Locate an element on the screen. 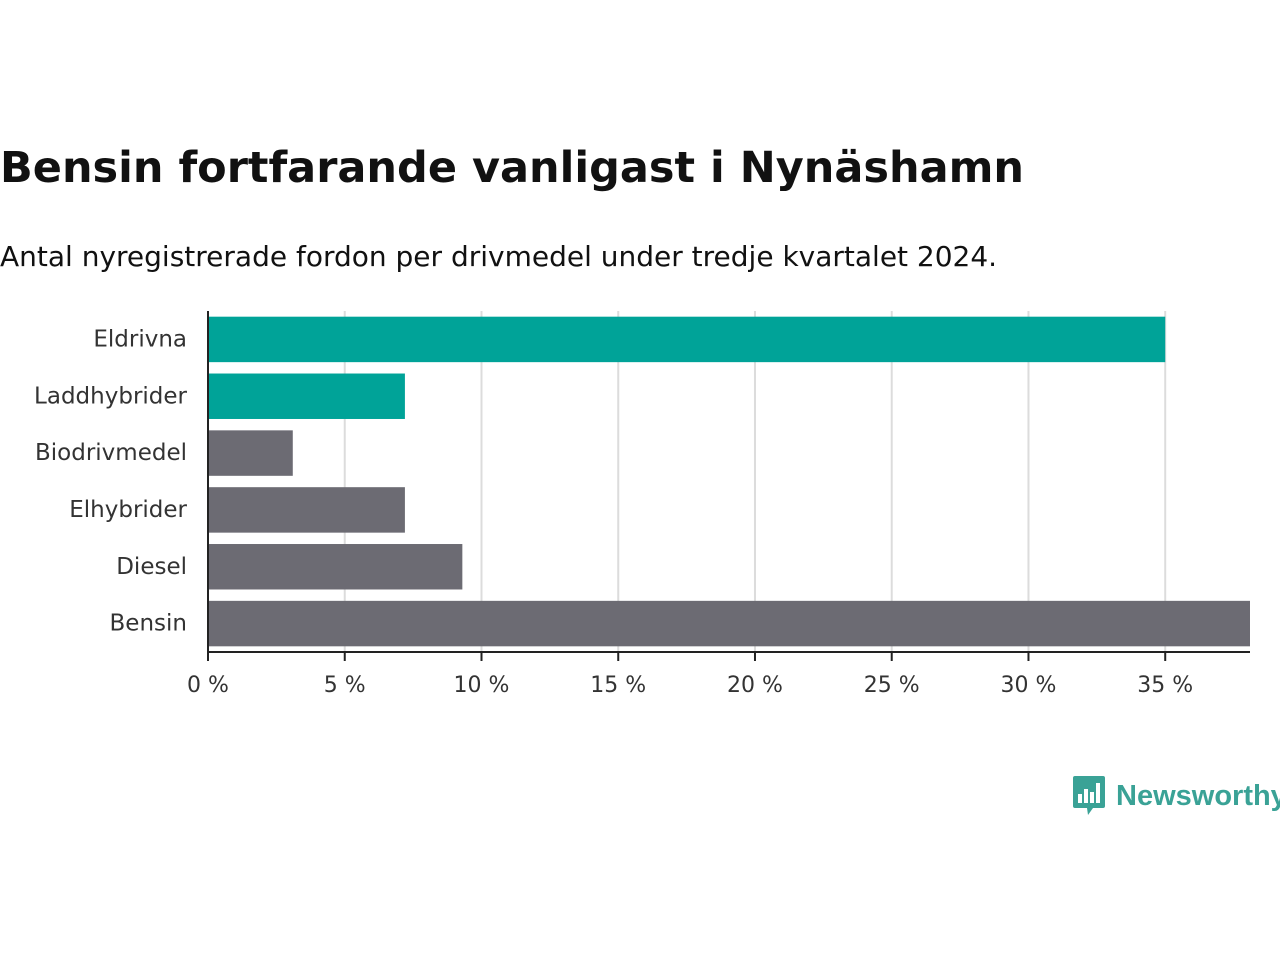 Image resolution: width=1280 pixels, height=960 pixels. category-label-diesel: Diesel is located at coordinates (151, 567).